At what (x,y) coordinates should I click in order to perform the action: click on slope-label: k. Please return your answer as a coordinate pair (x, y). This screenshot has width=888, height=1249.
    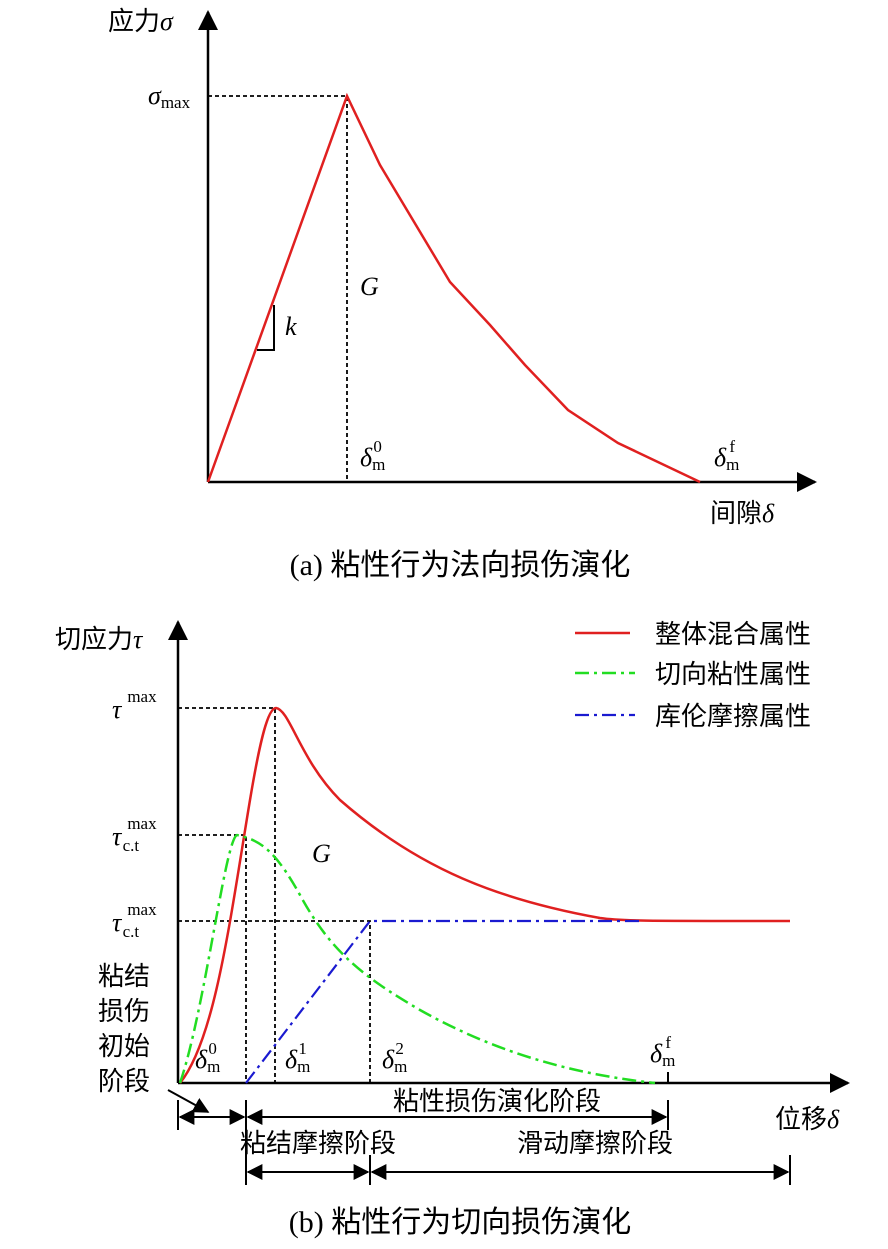
    Looking at the image, I should click on (291, 326).